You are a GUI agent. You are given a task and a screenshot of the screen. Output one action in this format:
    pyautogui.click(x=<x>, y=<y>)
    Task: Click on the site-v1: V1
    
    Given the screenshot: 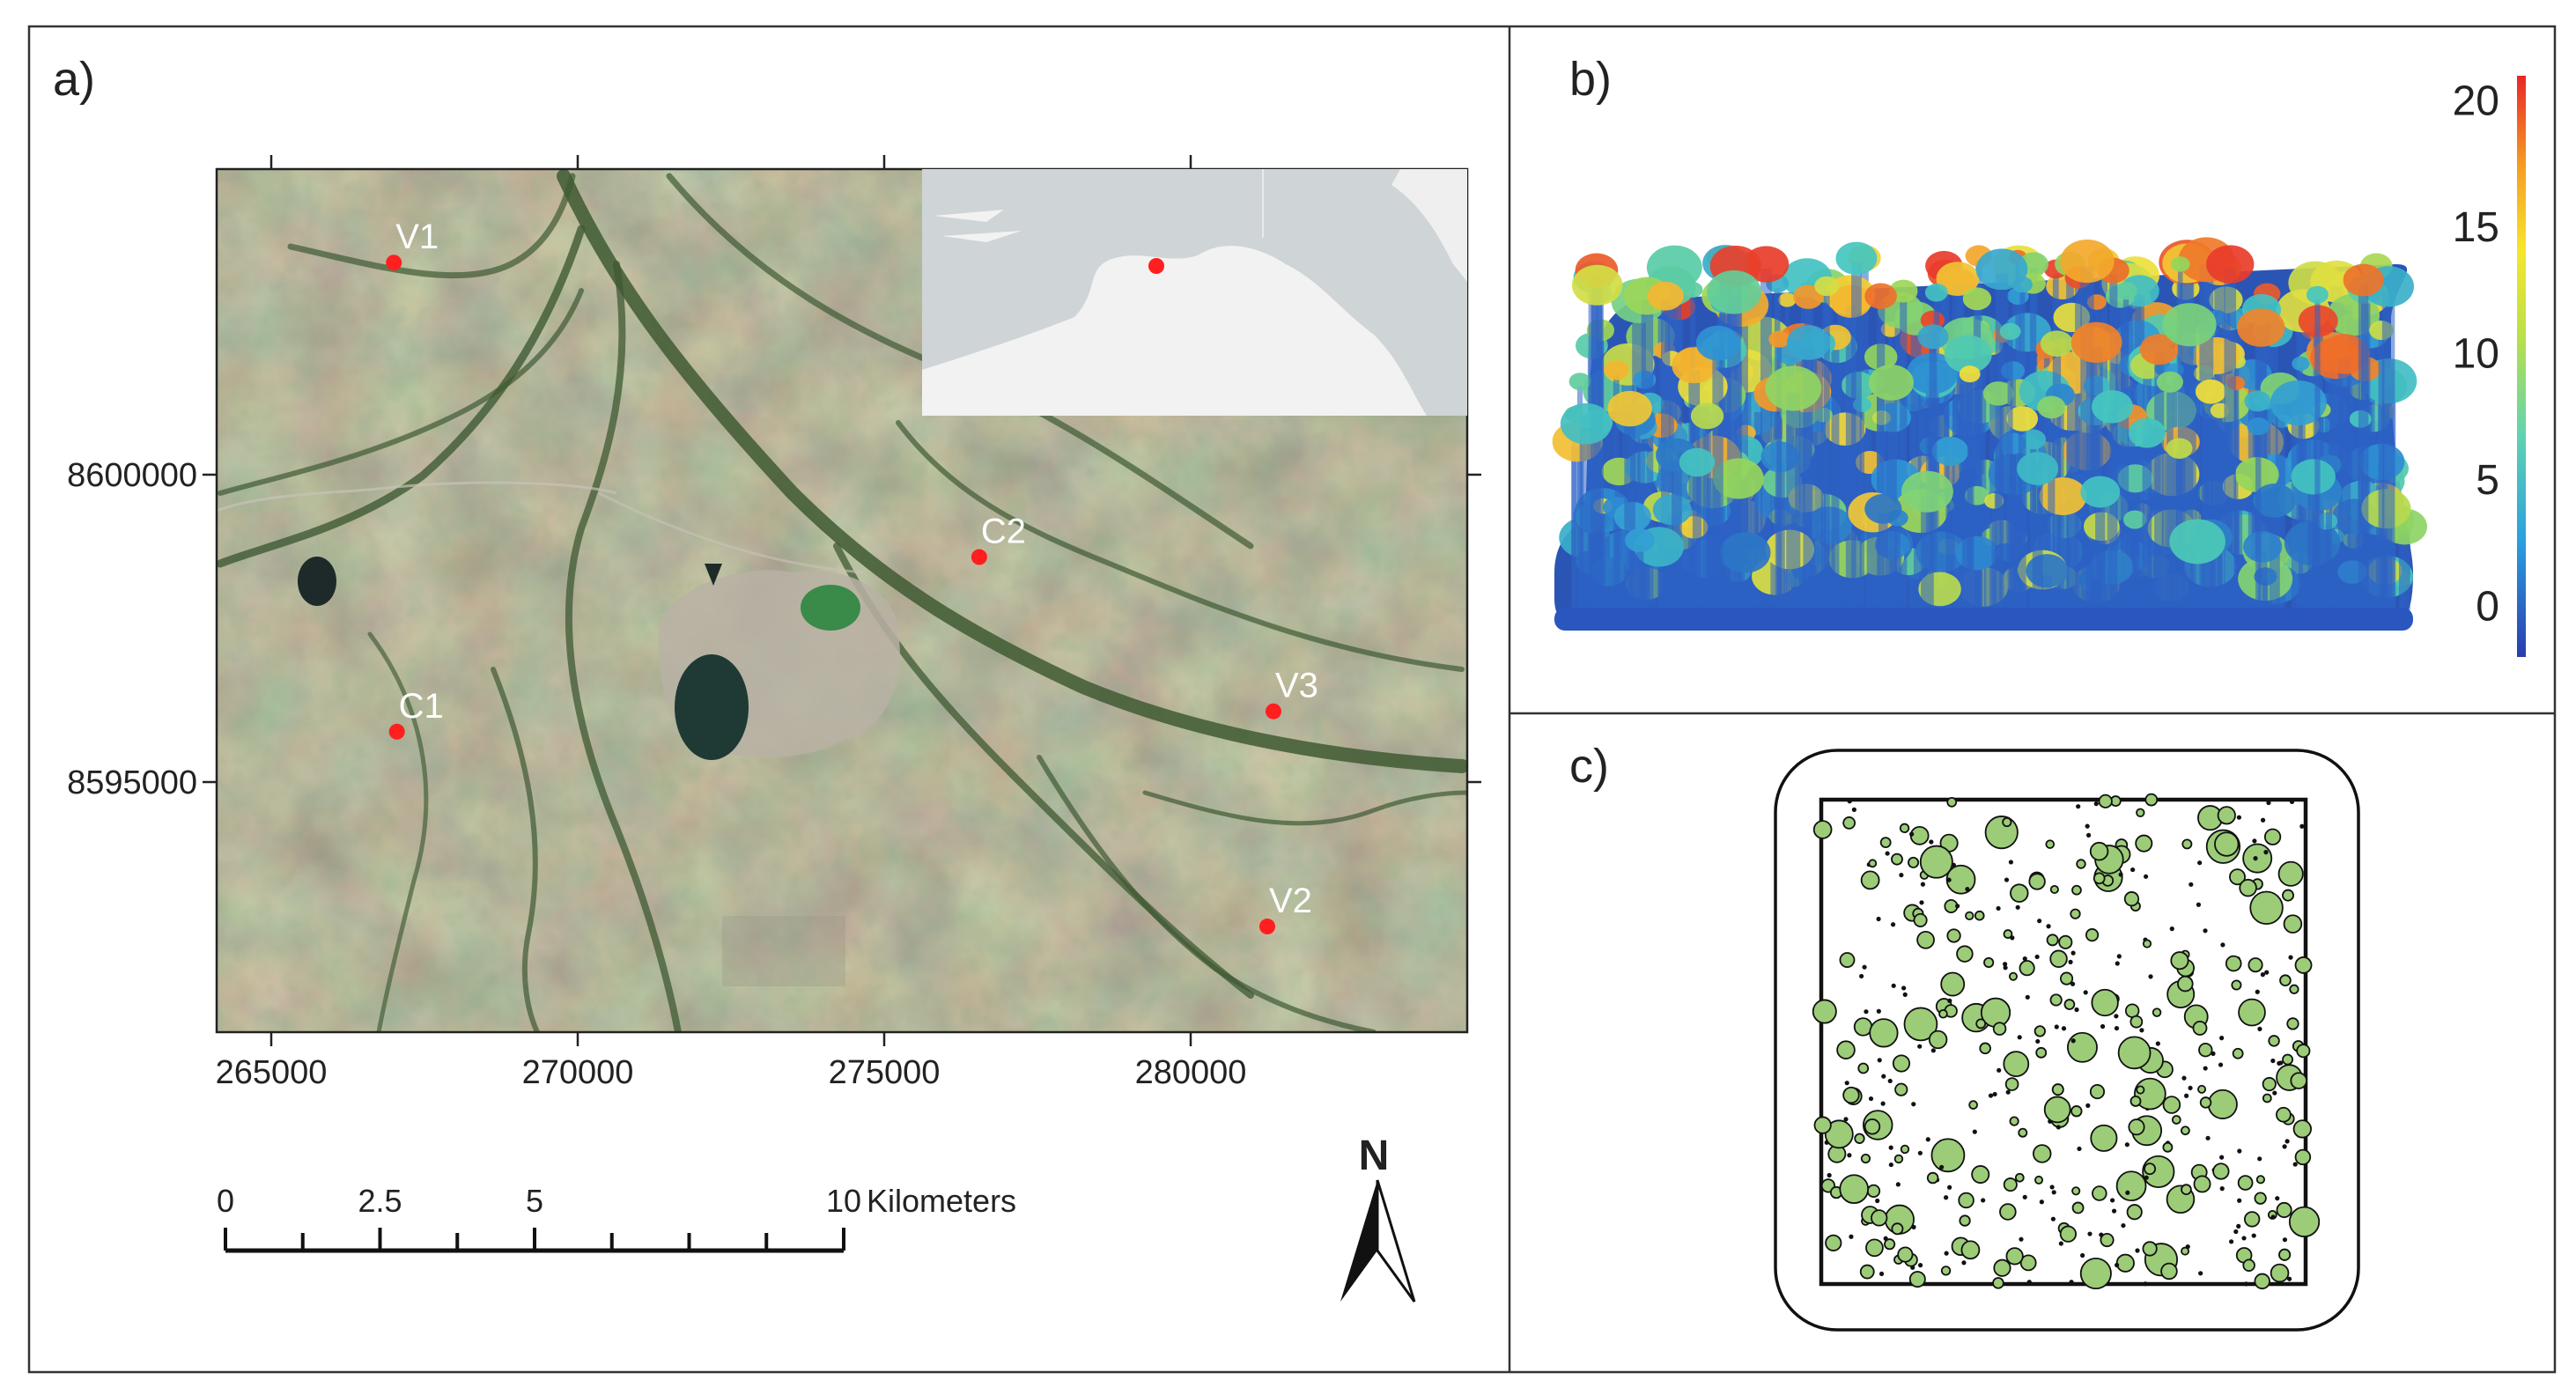 What is the action you would take?
    pyautogui.click(x=412, y=244)
    